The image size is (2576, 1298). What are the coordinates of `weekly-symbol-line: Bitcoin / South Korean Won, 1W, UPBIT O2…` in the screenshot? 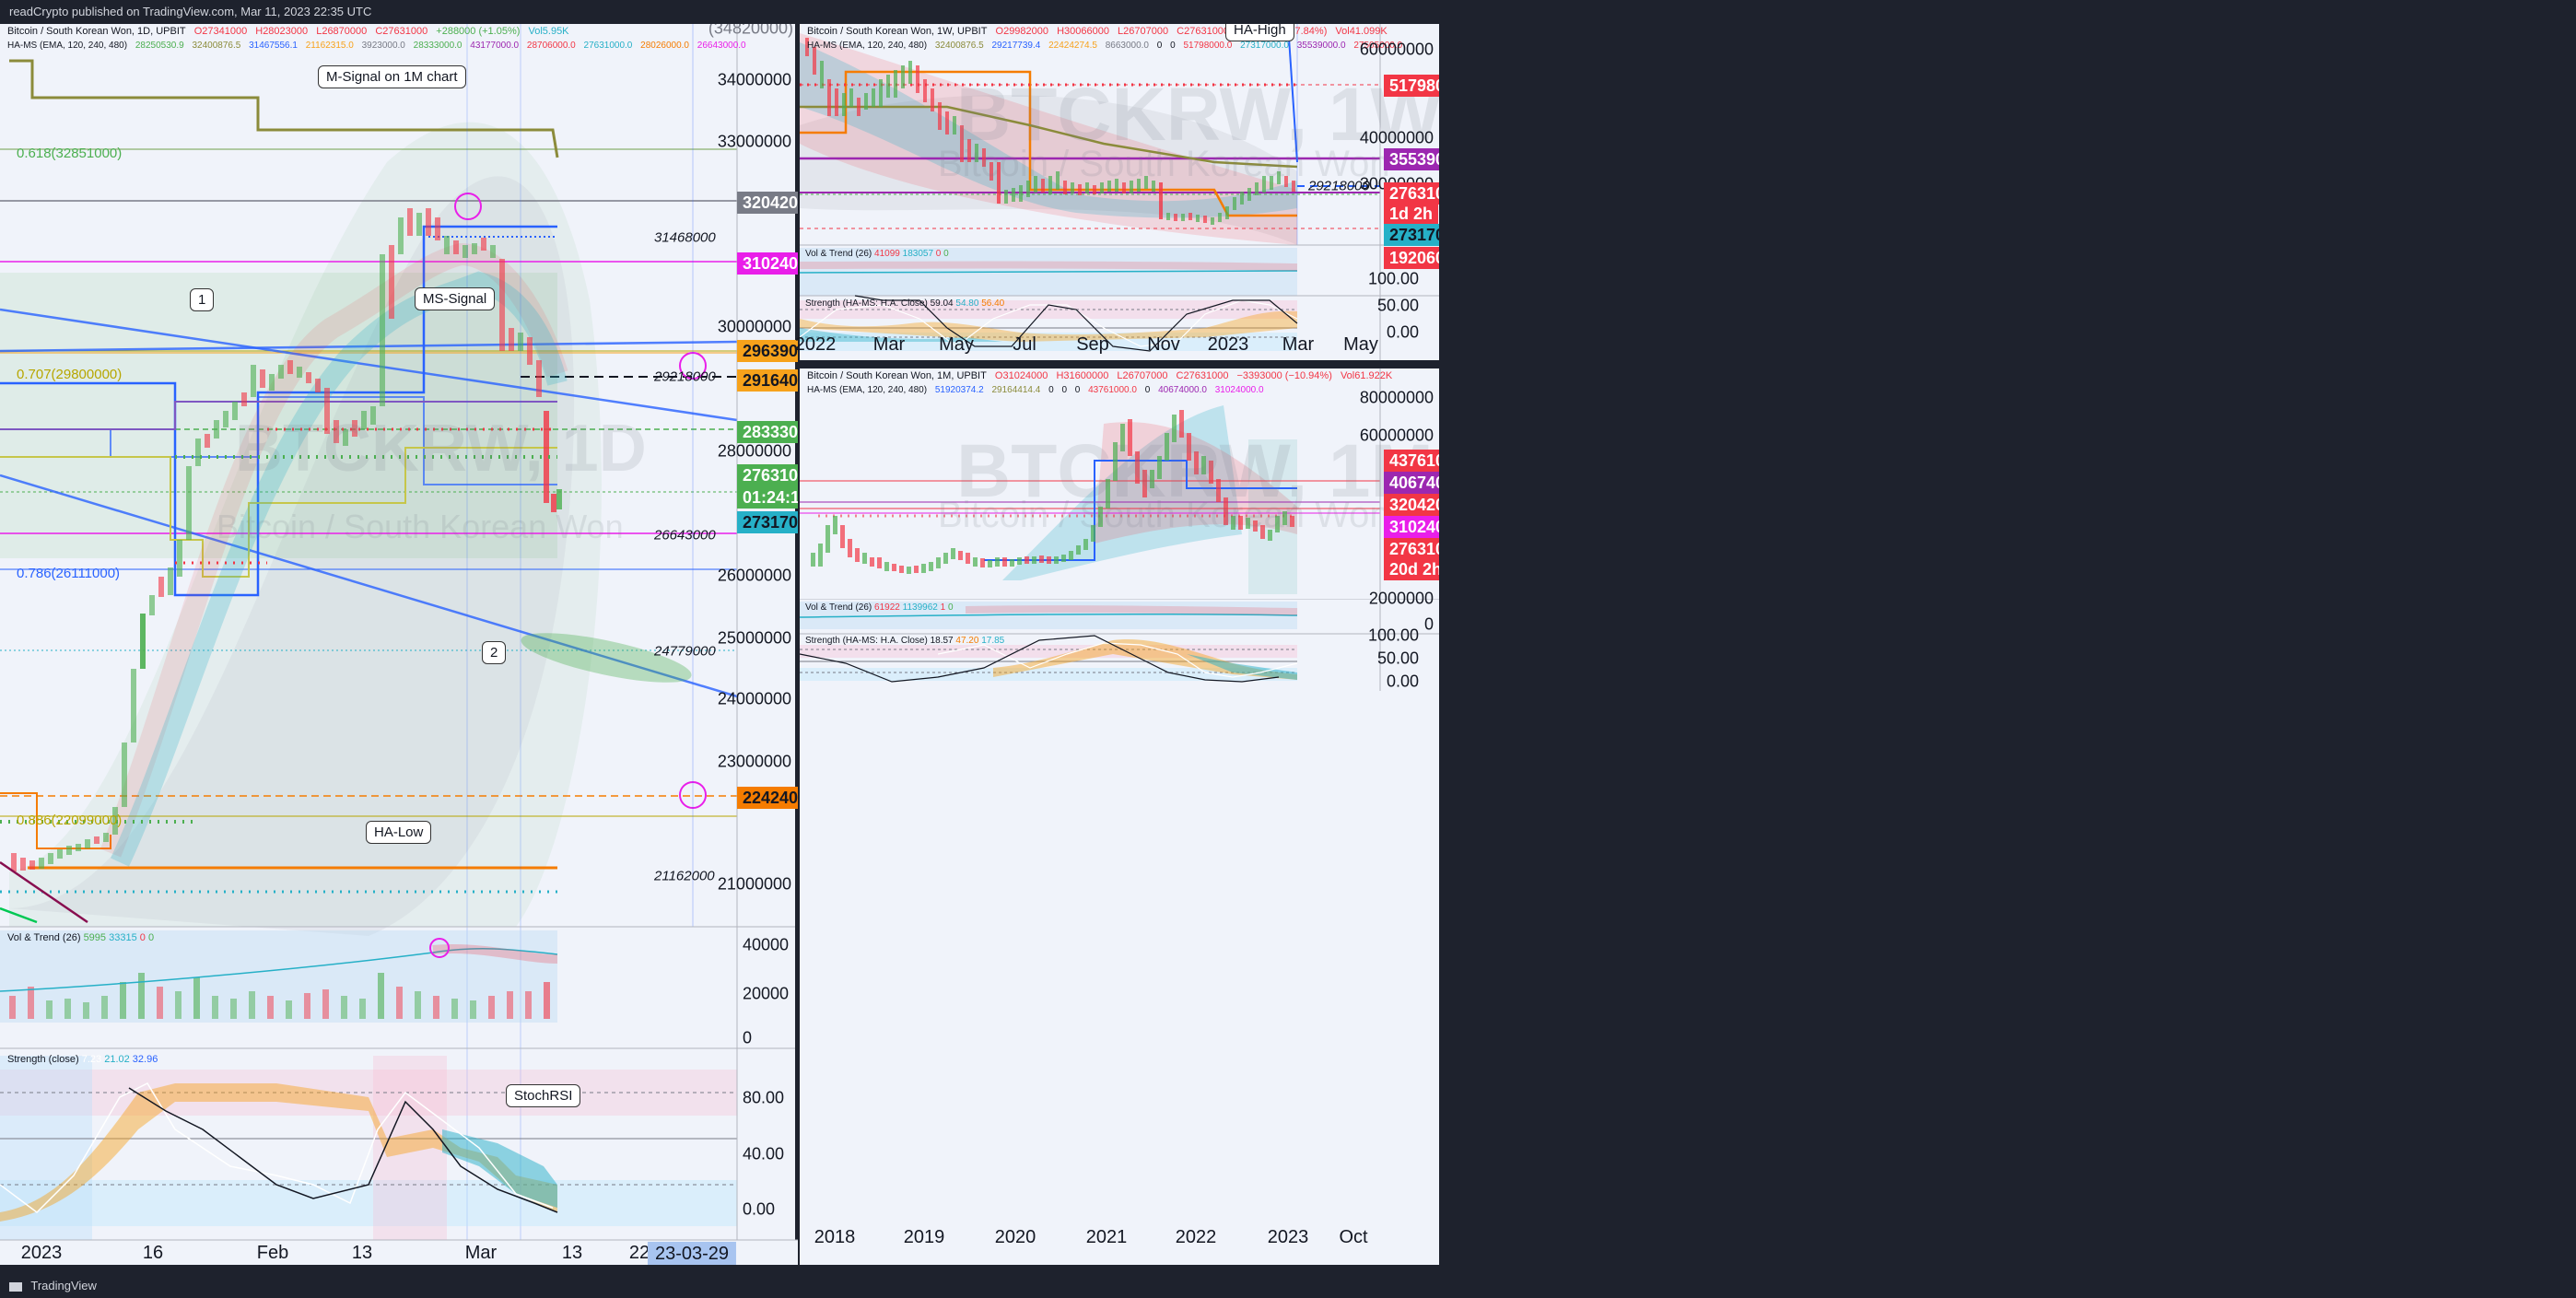 It's located at (1100, 31).